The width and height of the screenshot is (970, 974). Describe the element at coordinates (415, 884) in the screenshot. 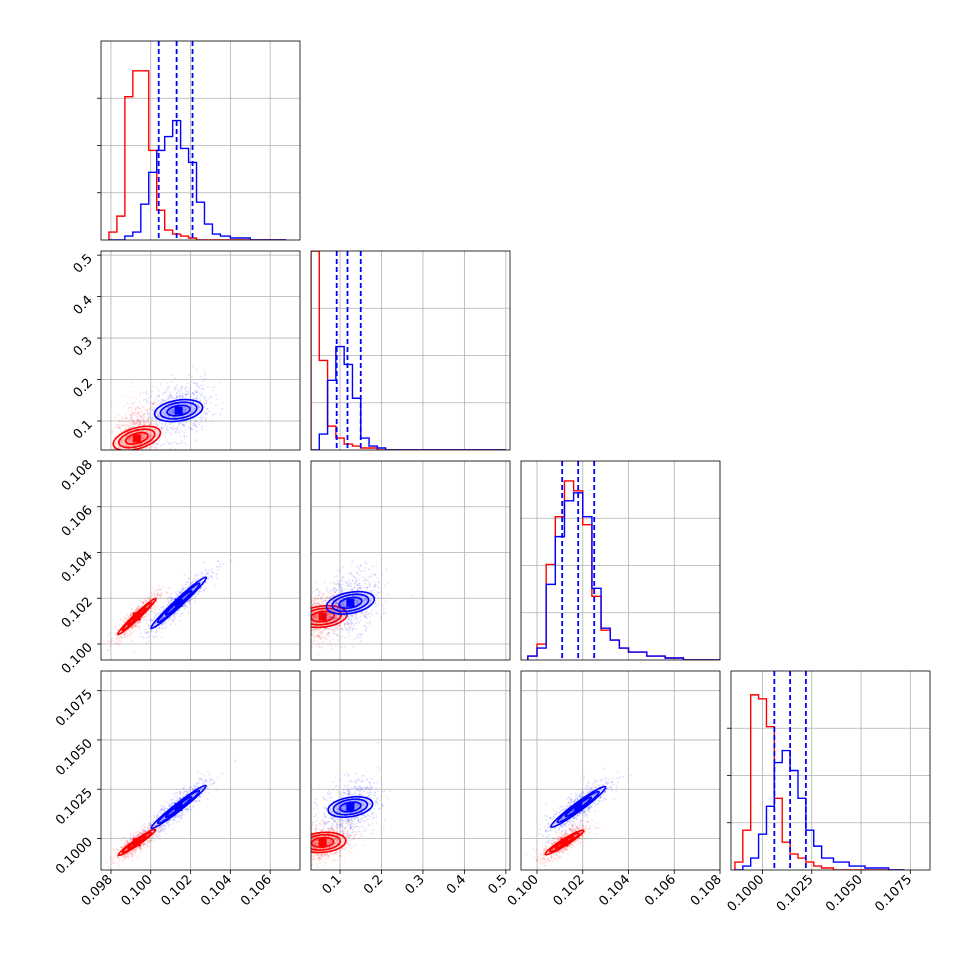

I see `x-tick-label: 0.3` at that location.